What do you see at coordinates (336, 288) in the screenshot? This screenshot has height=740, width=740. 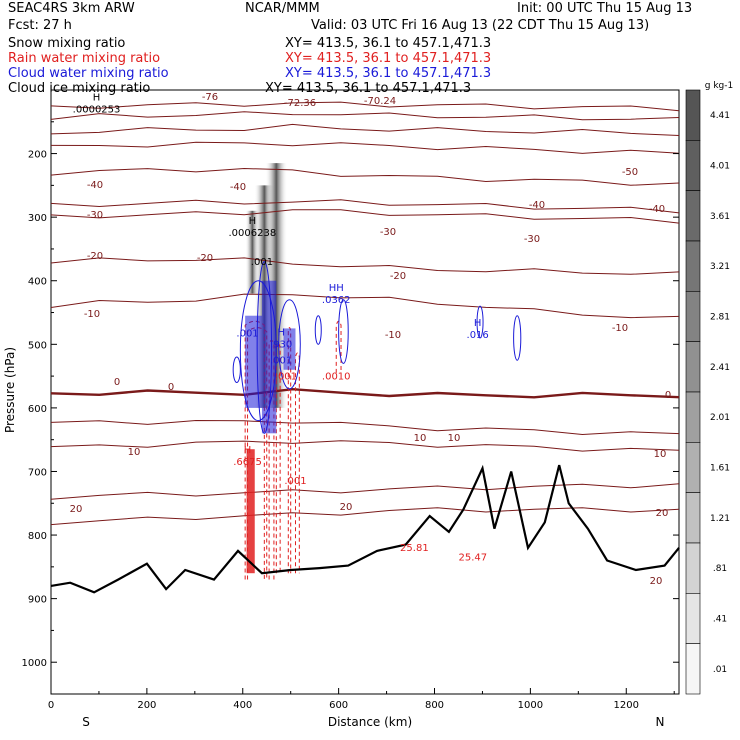 I see `max-marker: HH` at bounding box center [336, 288].